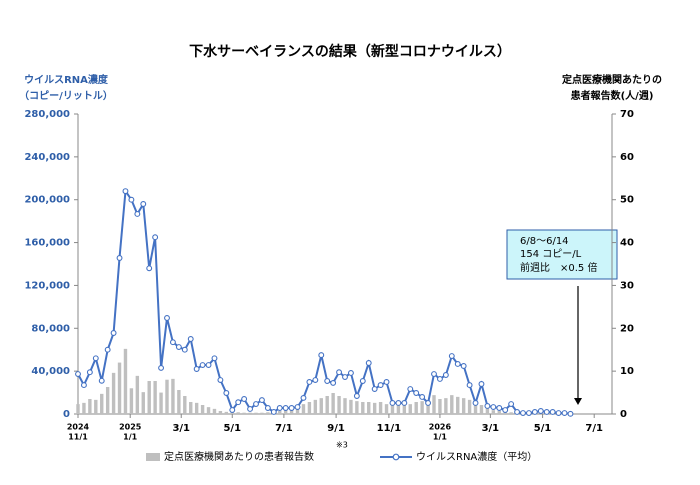 The width and height of the screenshot is (700, 485). I want to click on x-tick-label: 1/1, so click(440, 437).